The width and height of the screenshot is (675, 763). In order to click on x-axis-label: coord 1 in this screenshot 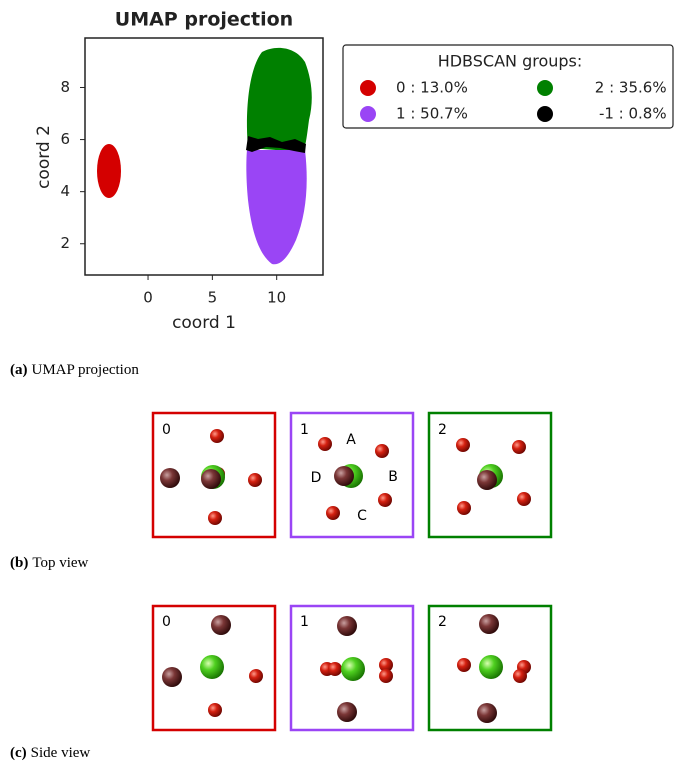, I will do `click(204, 323)`.